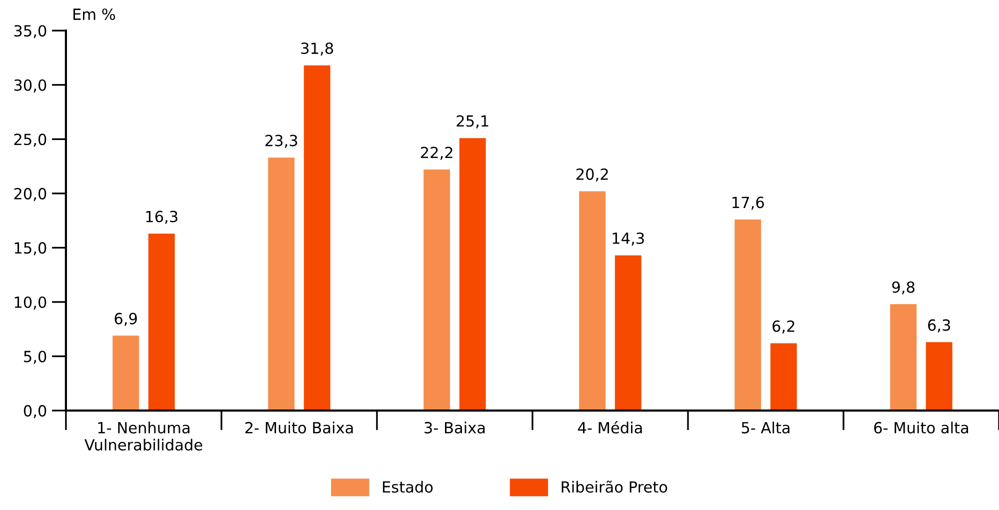 This screenshot has width=999, height=510. I want to click on x-tick-label: 6- Muito alta, so click(921, 428).